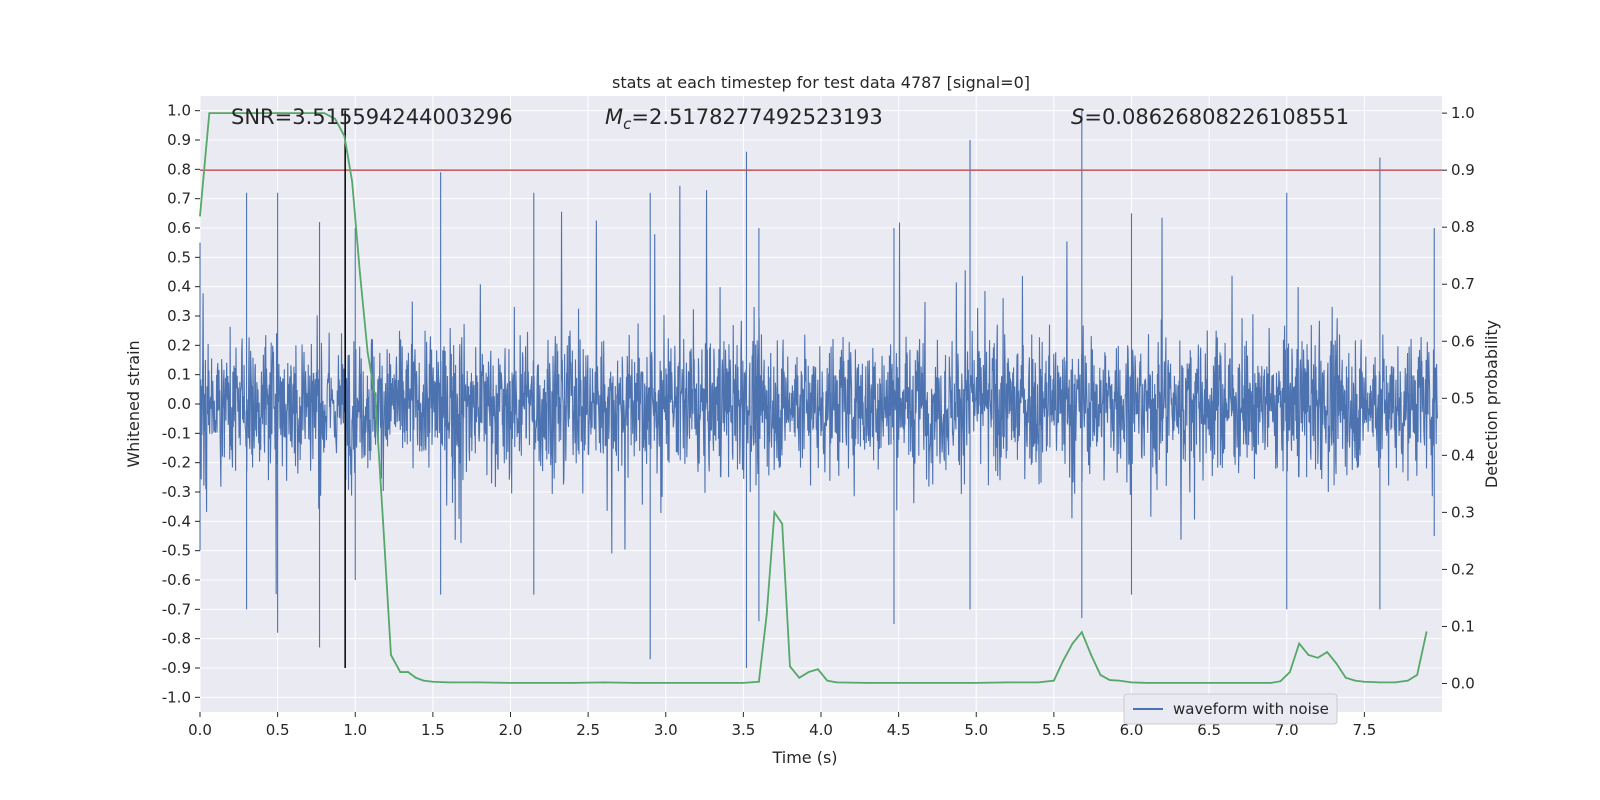 This screenshot has height=800, width=1600. What do you see at coordinates (176, 609) in the screenshot?
I see `y-tick-label: -0.7` at bounding box center [176, 609].